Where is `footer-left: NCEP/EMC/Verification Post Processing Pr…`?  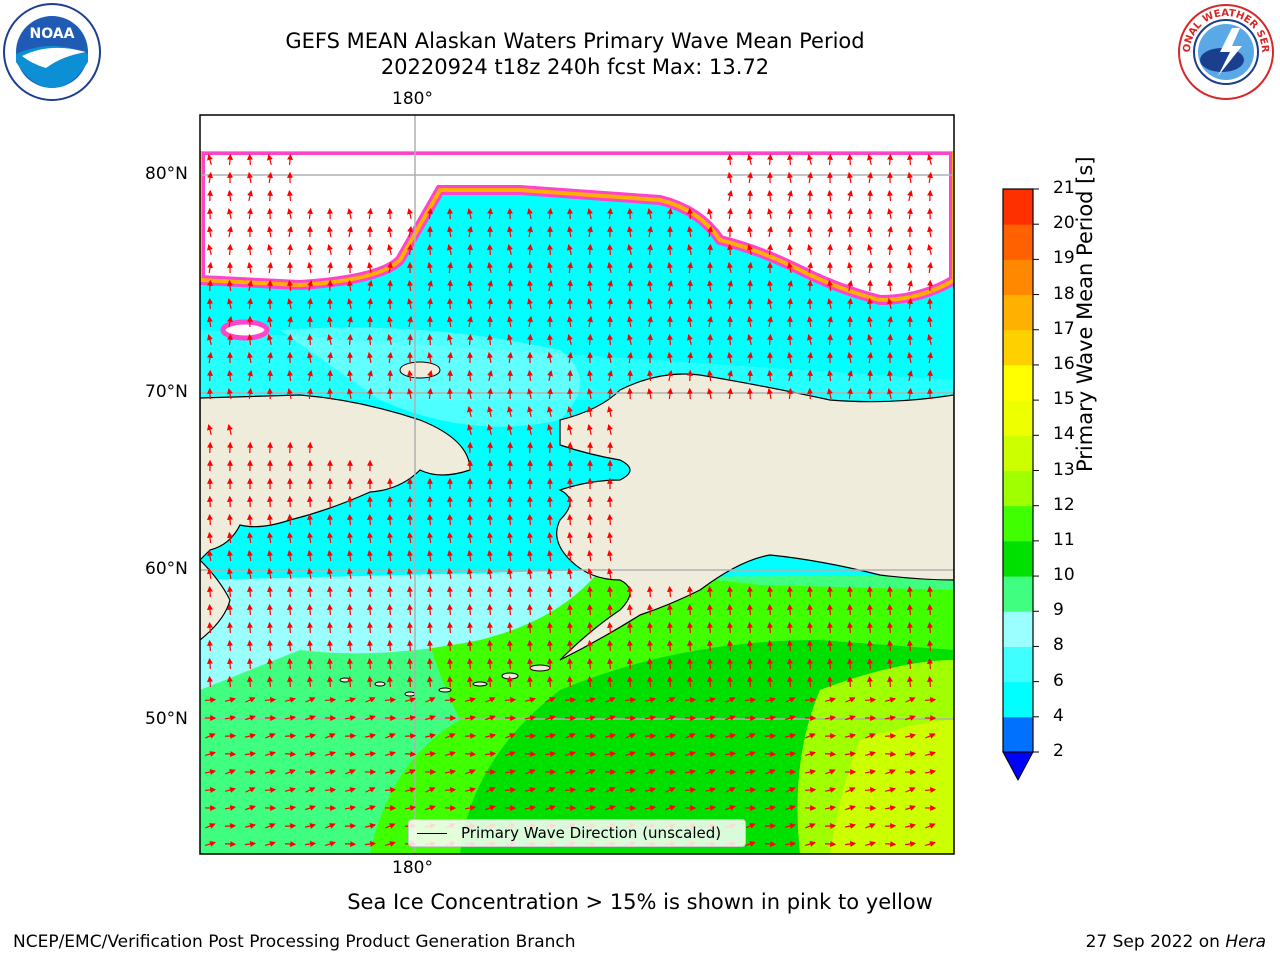
footer-left: NCEP/EMC/Verification Post Processing Pr… is located at coordinates (294, 942).